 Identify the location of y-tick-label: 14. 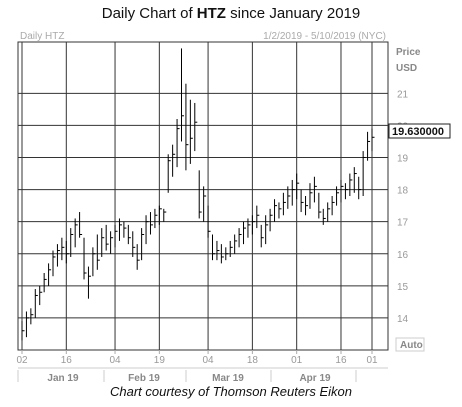
(403, 319).